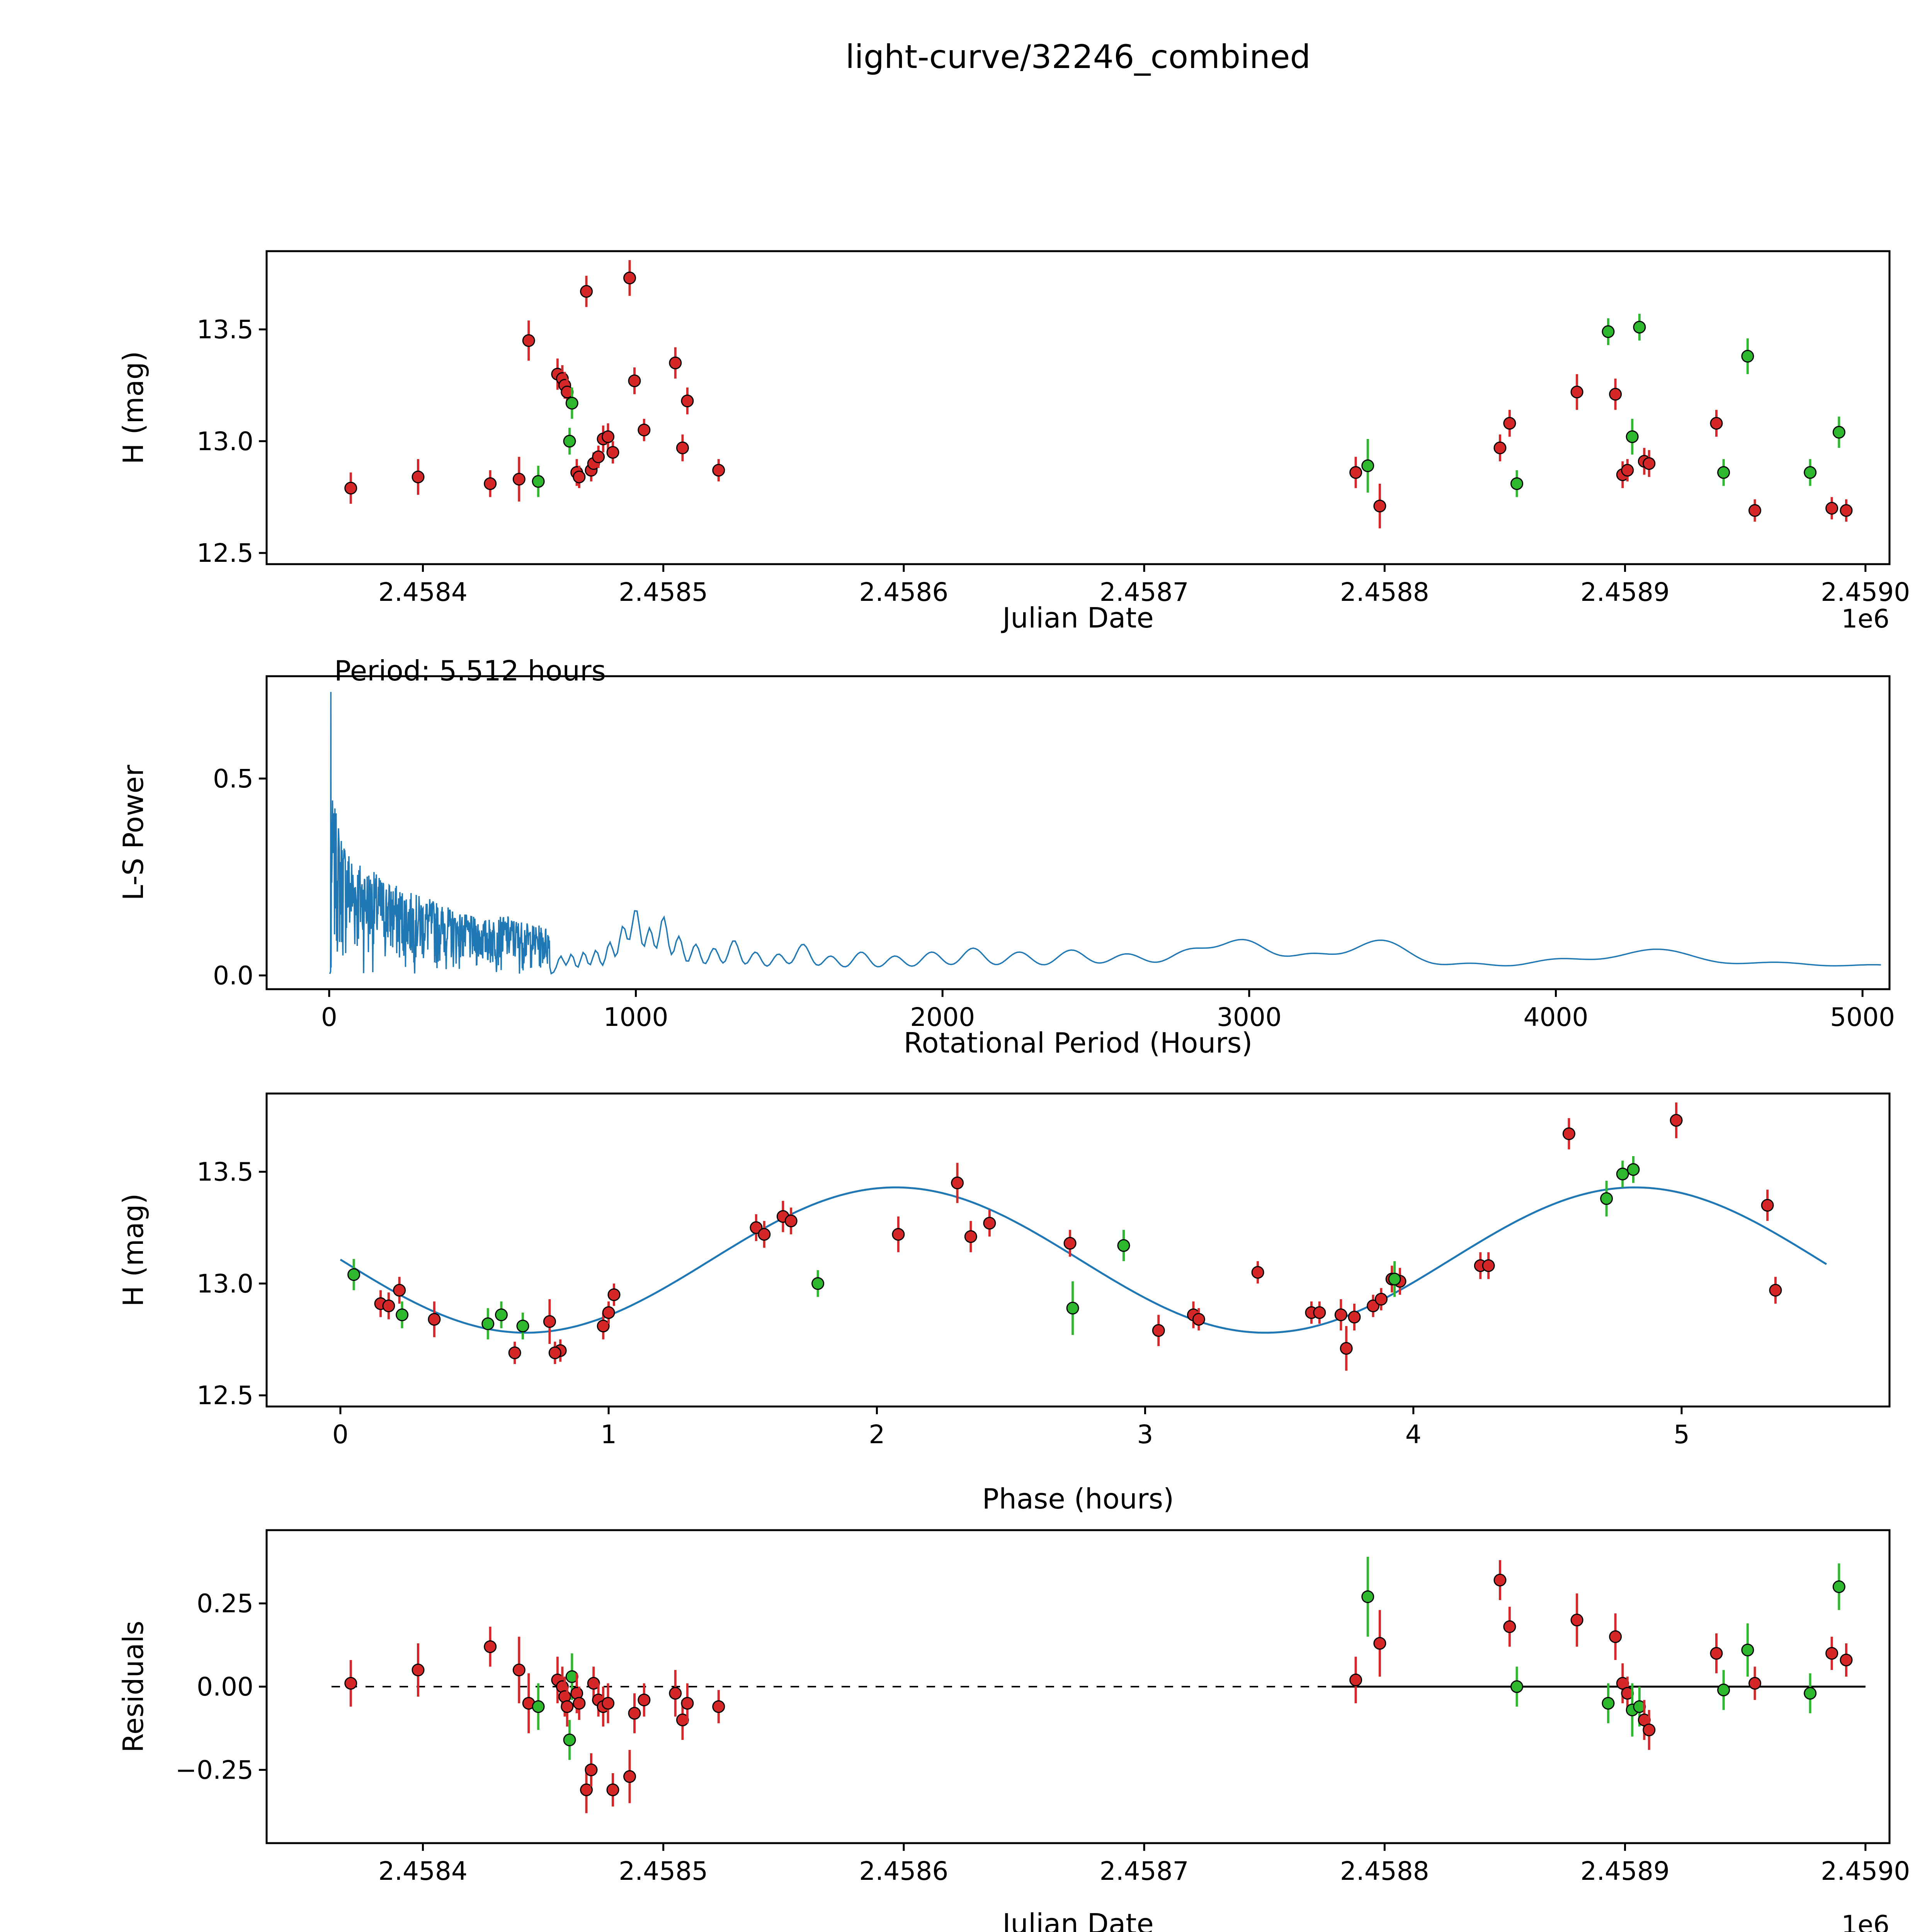 This screenshot has width=1932, height=1932. I want to click on residuals-x-offset-label: 1e6, so click(1865, 1921).